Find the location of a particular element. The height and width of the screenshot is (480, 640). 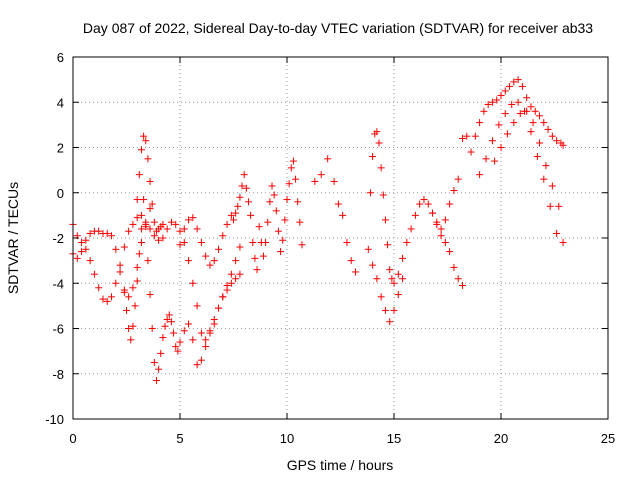

x-tick-label: 0 is located at coordinates (72, 438).